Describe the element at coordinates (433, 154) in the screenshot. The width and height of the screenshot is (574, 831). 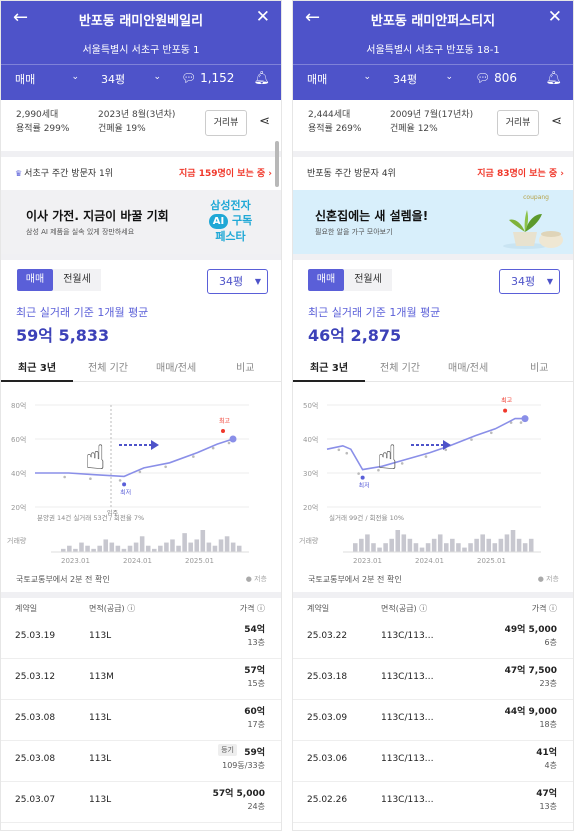
I see `section-divider` at that location.